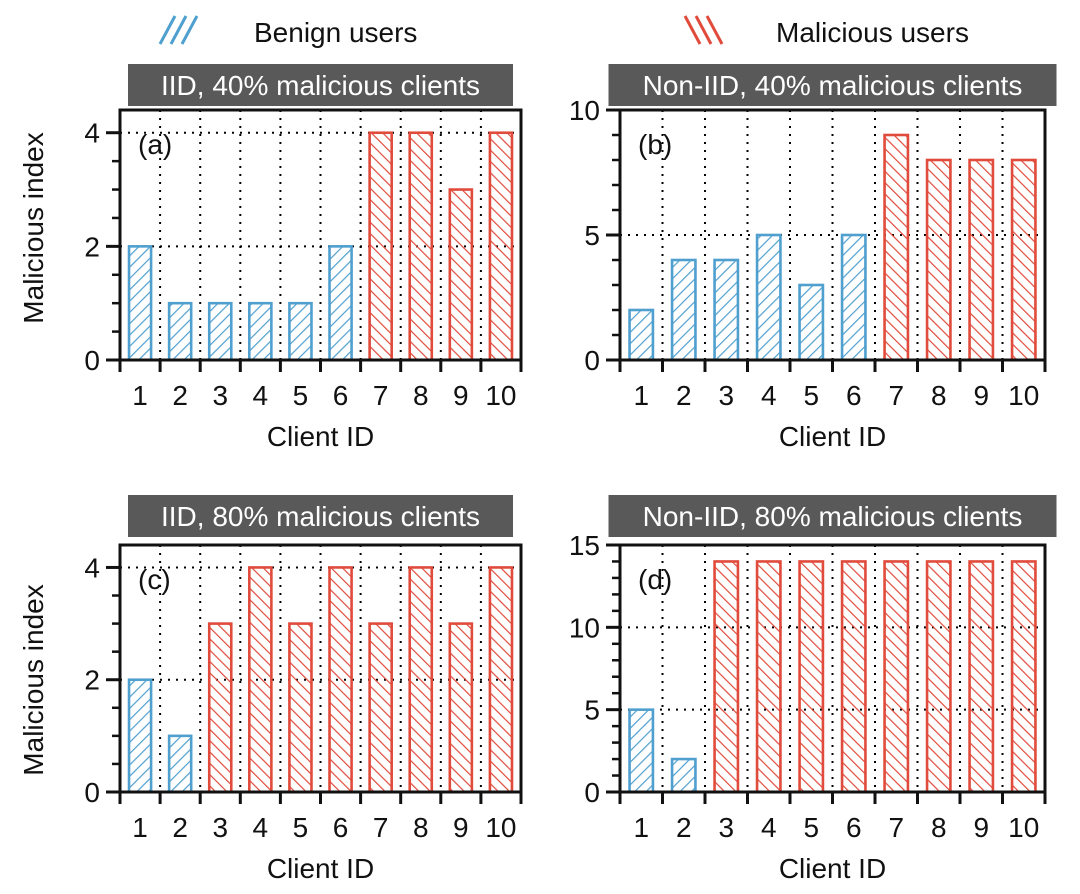 The height and width of the screenshot is (894, 1080). I want to click on legend-malicious-swatch, so click(703, 30).